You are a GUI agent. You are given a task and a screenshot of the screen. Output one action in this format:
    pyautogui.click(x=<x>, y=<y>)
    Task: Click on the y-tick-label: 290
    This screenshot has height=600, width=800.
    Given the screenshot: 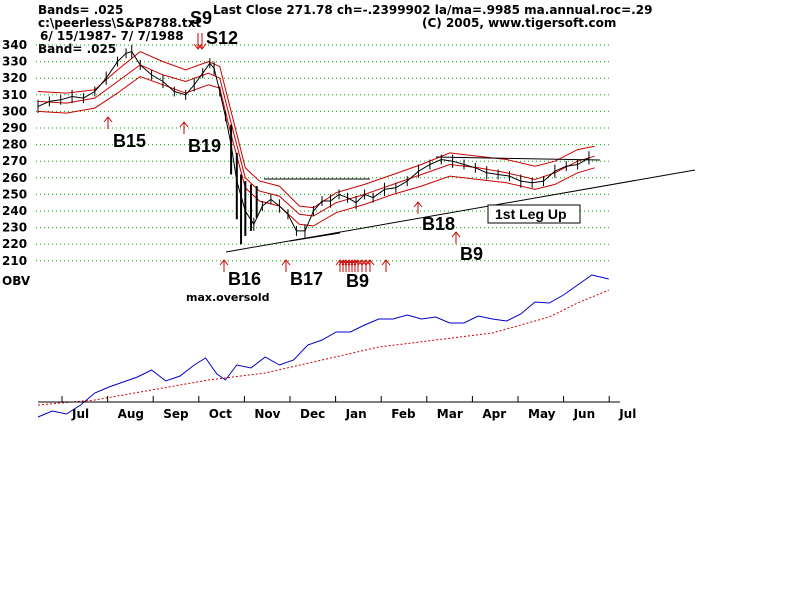 What is the action you would take?
    pyautogui.click(x=14, y=128)
    